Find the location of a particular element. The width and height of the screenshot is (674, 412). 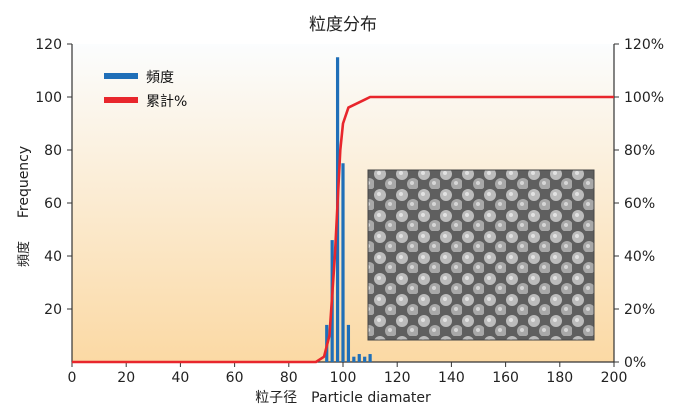

x-tick-label: 160 is located at coordinates (505, 378).